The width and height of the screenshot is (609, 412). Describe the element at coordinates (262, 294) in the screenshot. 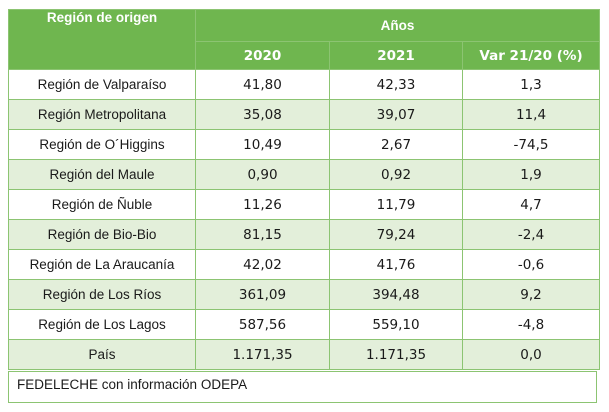

I see `value-2020-cell: 361,09` at that location.